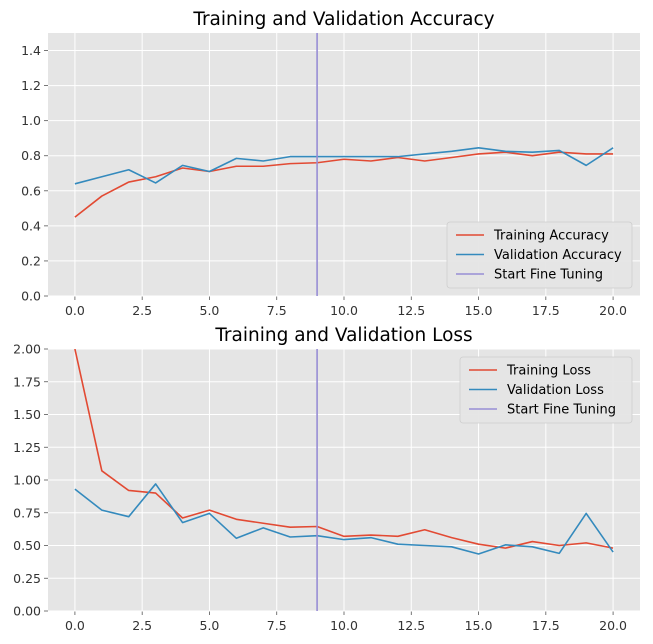  Describe the element at coordinates (27, 414) in the screenshot. I see `y-tick-label: 1.50` at that location.